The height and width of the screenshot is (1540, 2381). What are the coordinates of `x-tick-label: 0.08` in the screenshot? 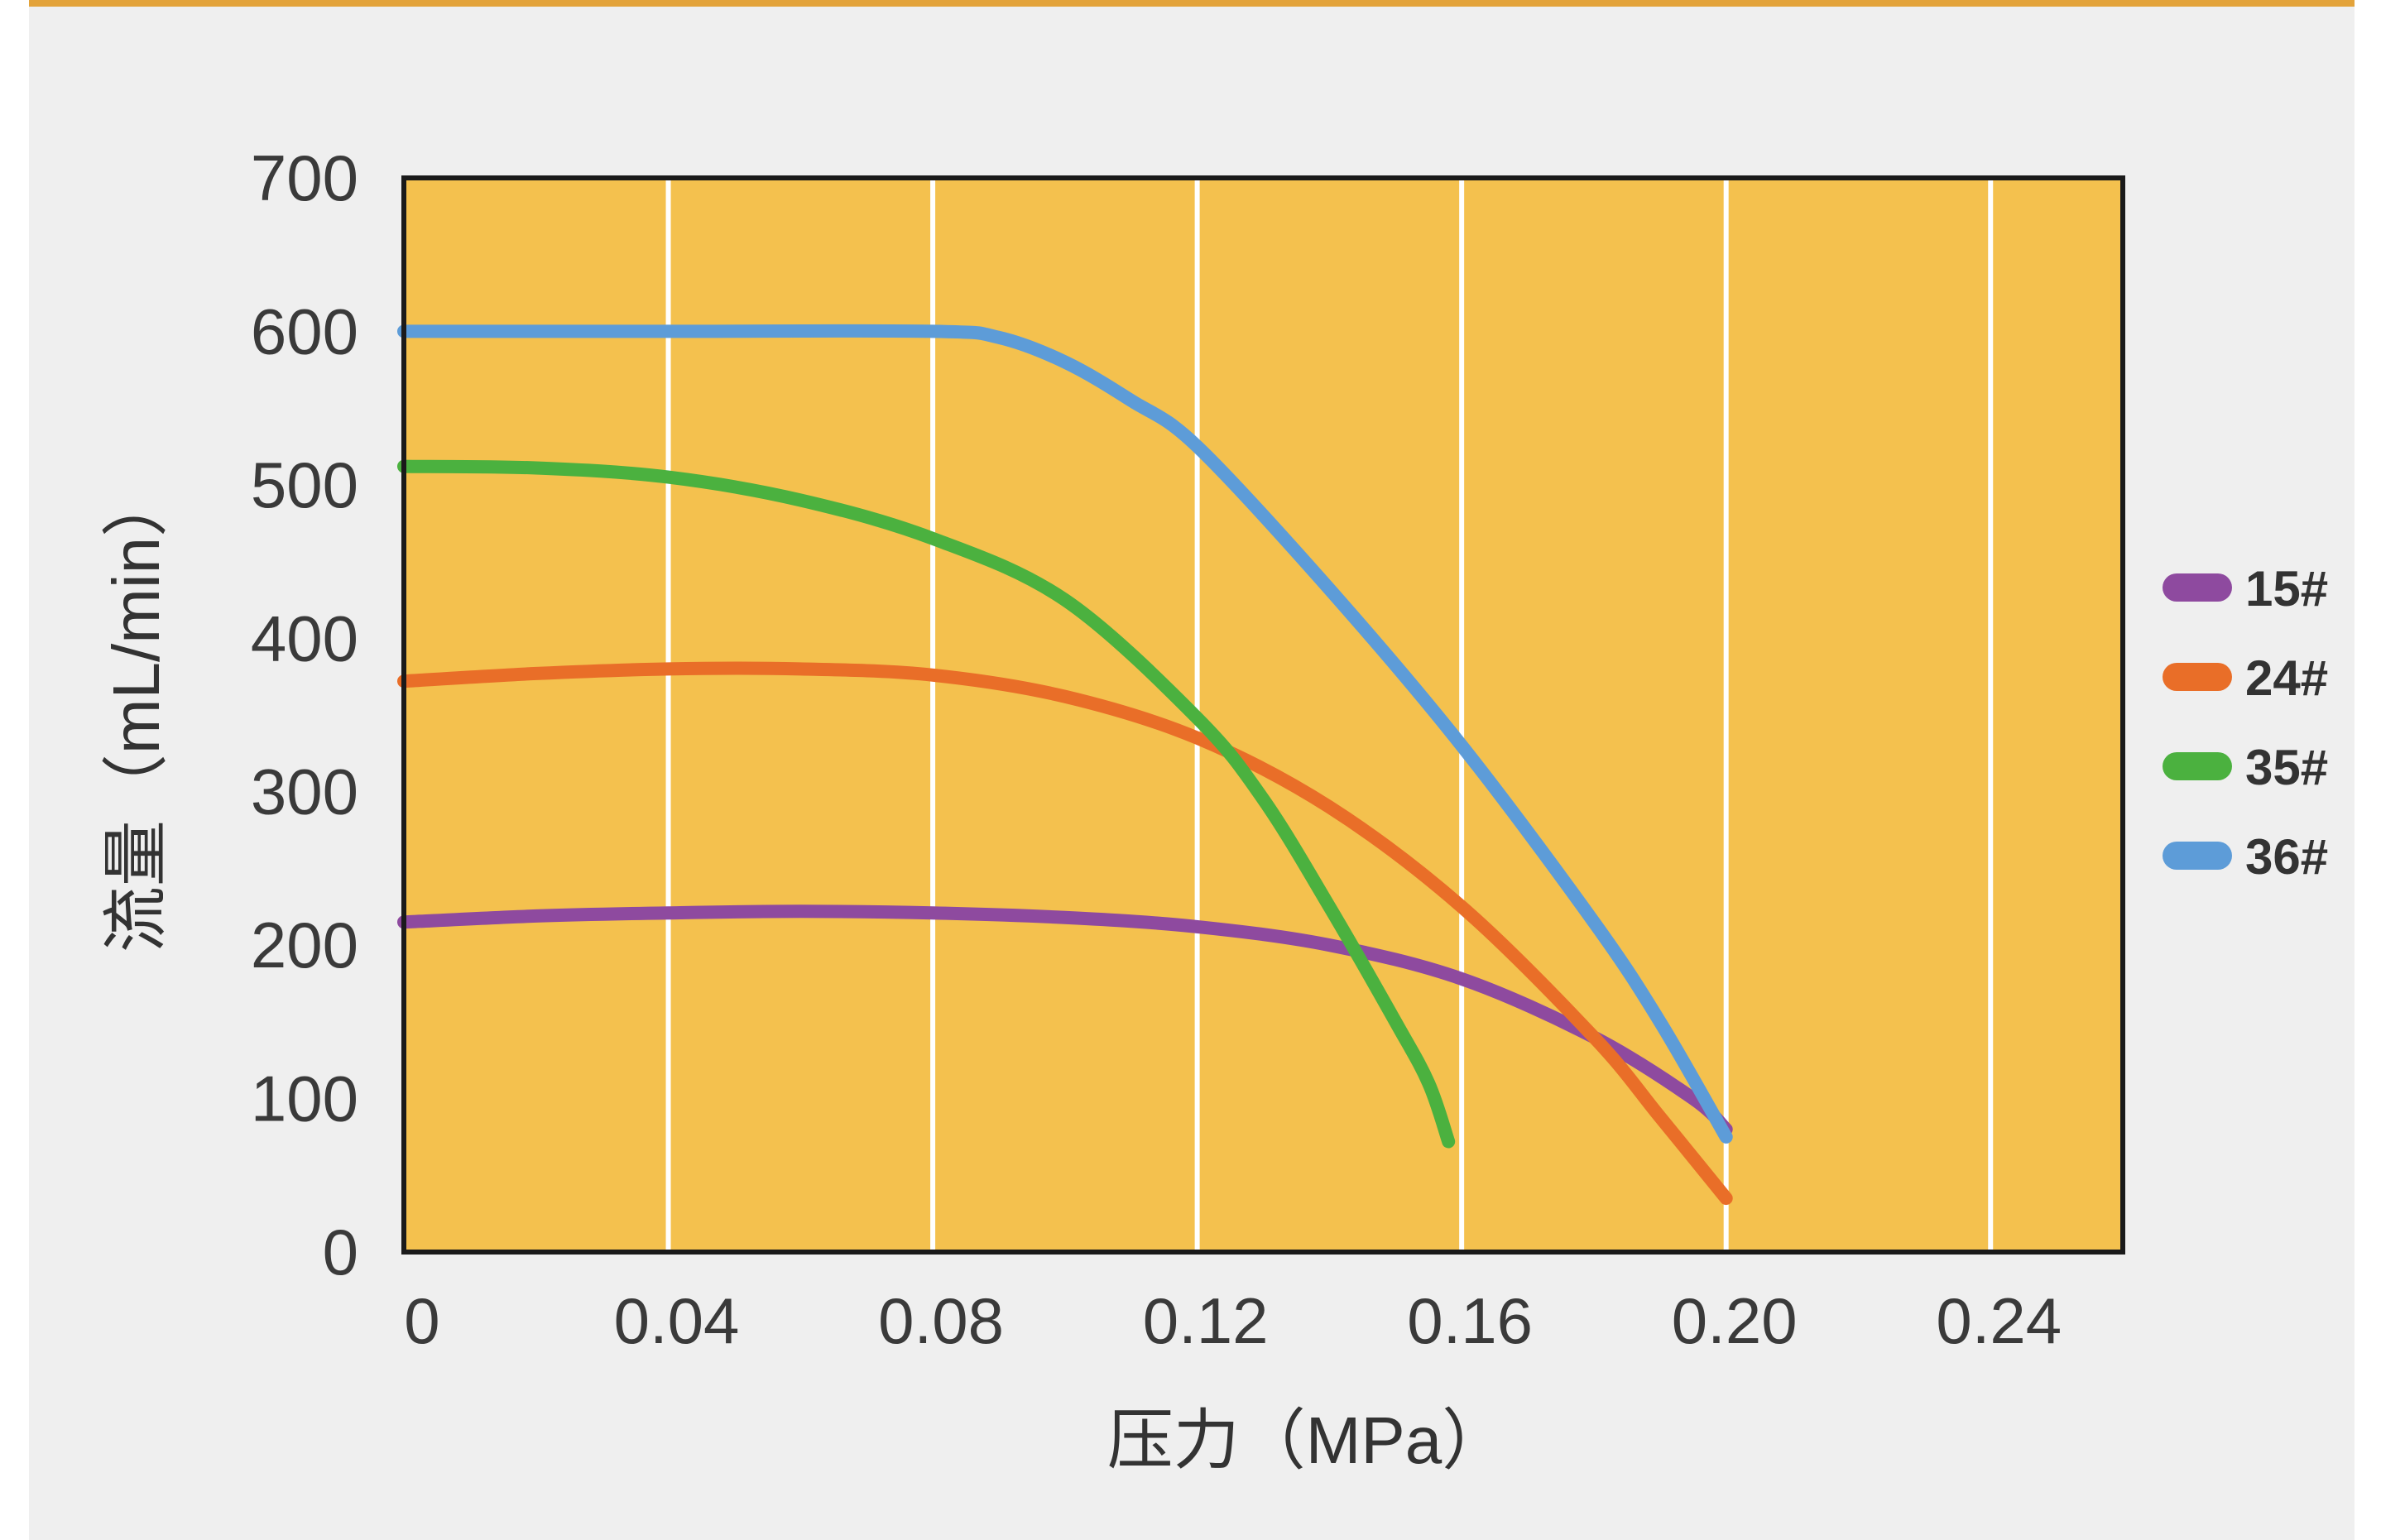 It's located at (941, 1321).